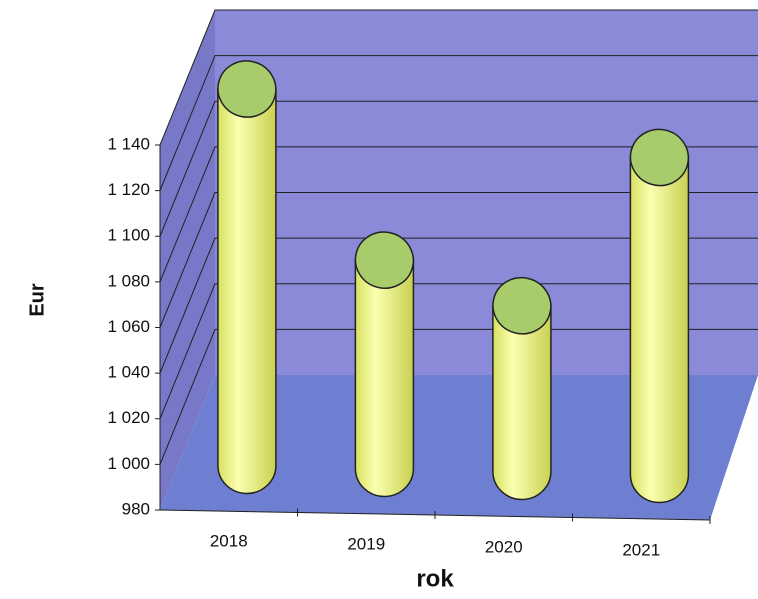 This screenshot has height=599, width=758. I want to click on y-tick-label: 980, so click(136, 508).